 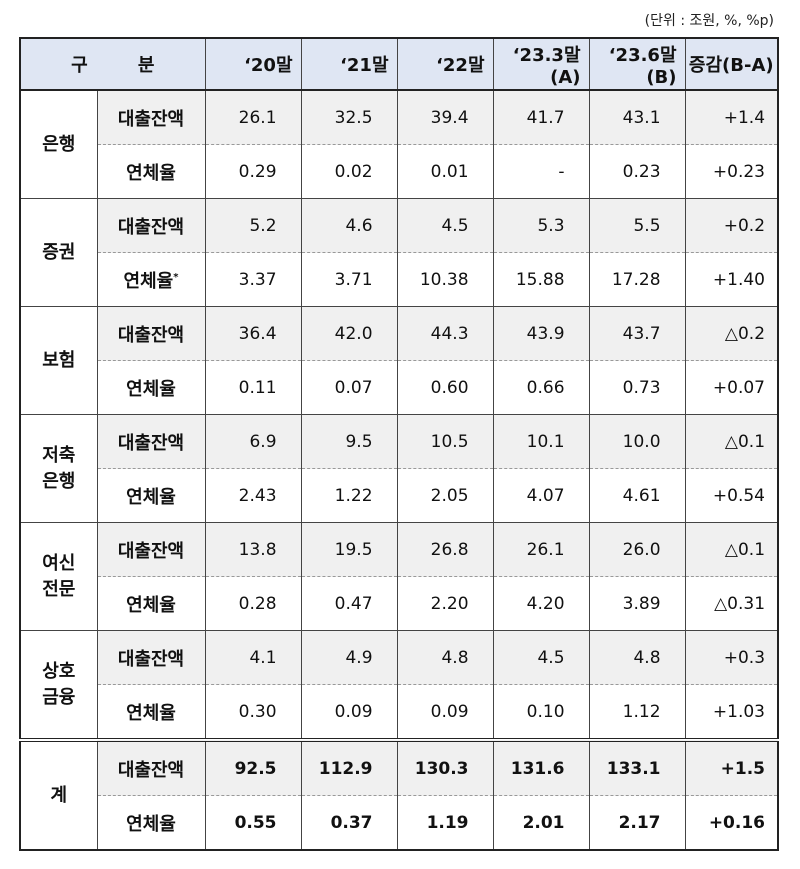 What do you see at coordinates (541, 495) in the screenshot?
I see `value-cell: 4.07` at bounding box center [541, 495].